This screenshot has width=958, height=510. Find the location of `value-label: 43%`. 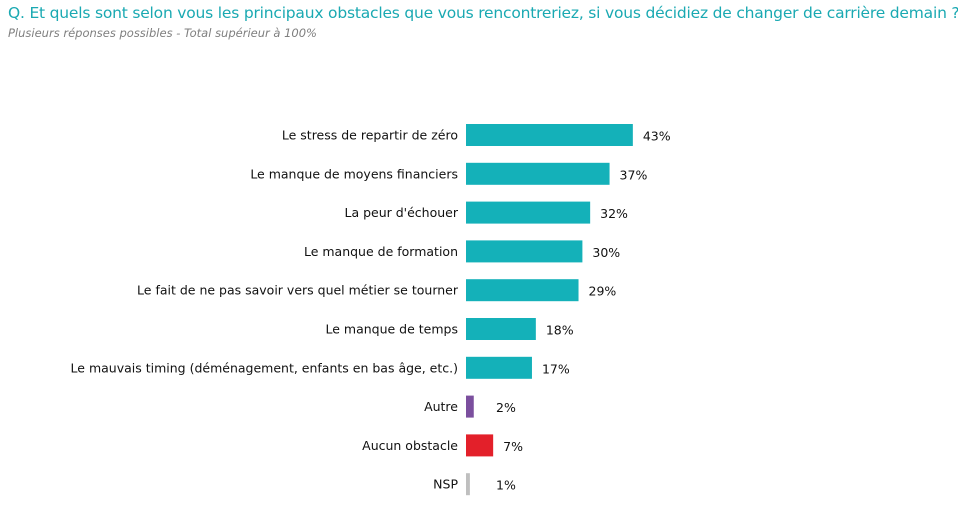

value-label: 43% is located at coordinates (657, 136).